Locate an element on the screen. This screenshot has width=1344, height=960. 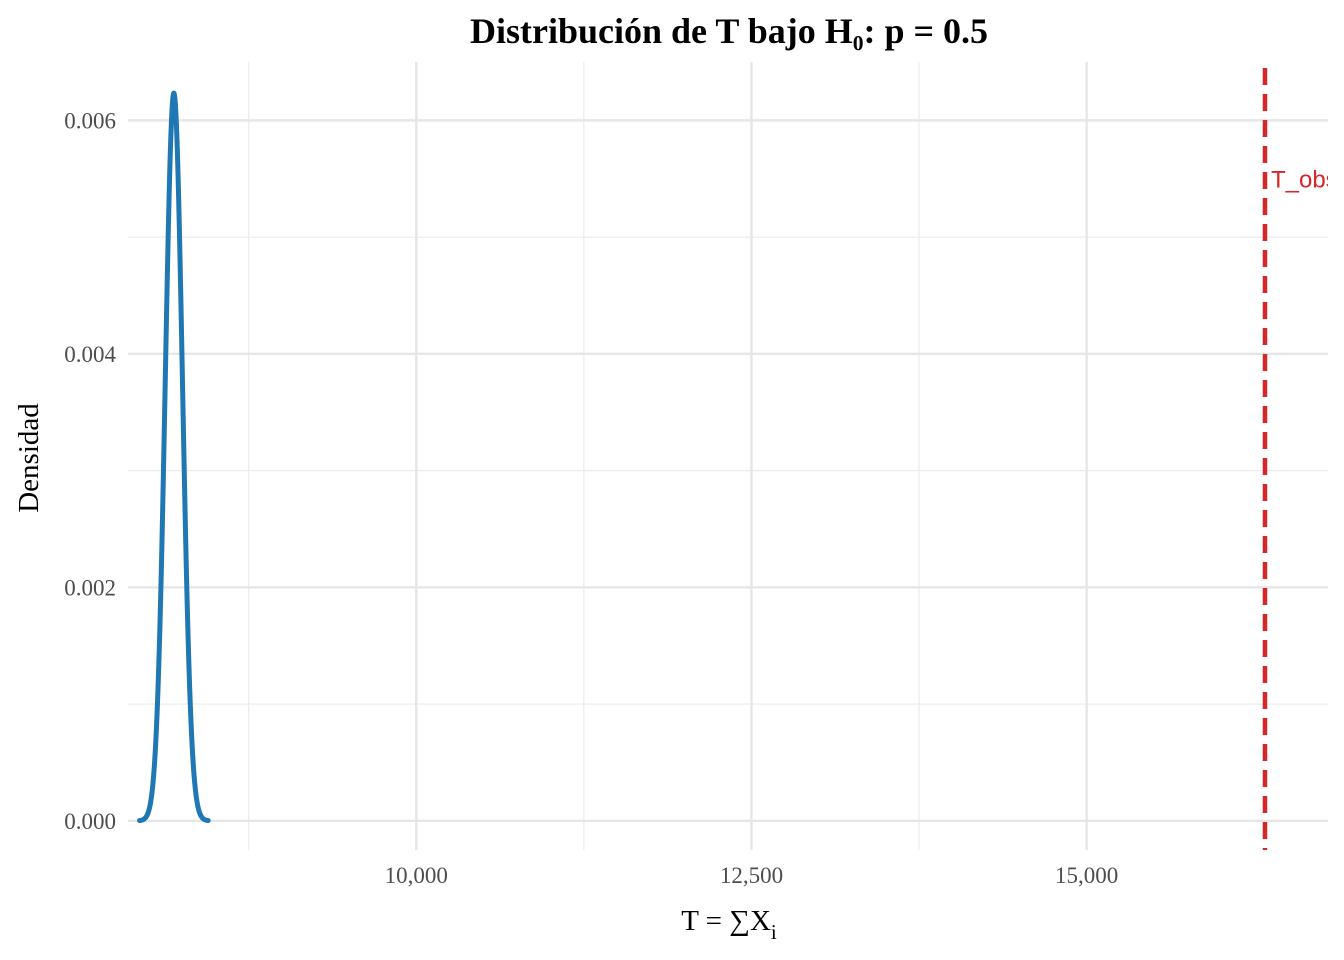
y-tick-label-0: 0.000 is located at coordinates (90, 821).